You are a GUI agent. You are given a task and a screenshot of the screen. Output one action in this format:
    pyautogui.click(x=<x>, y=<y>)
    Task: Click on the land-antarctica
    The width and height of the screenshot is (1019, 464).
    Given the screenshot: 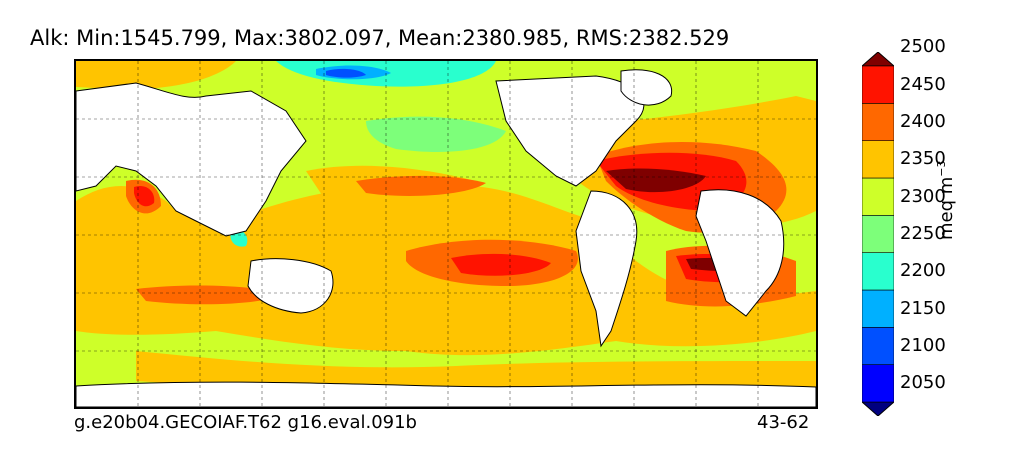 What is the action you would take?
    pyautogui.click(x=446, y=394)
    